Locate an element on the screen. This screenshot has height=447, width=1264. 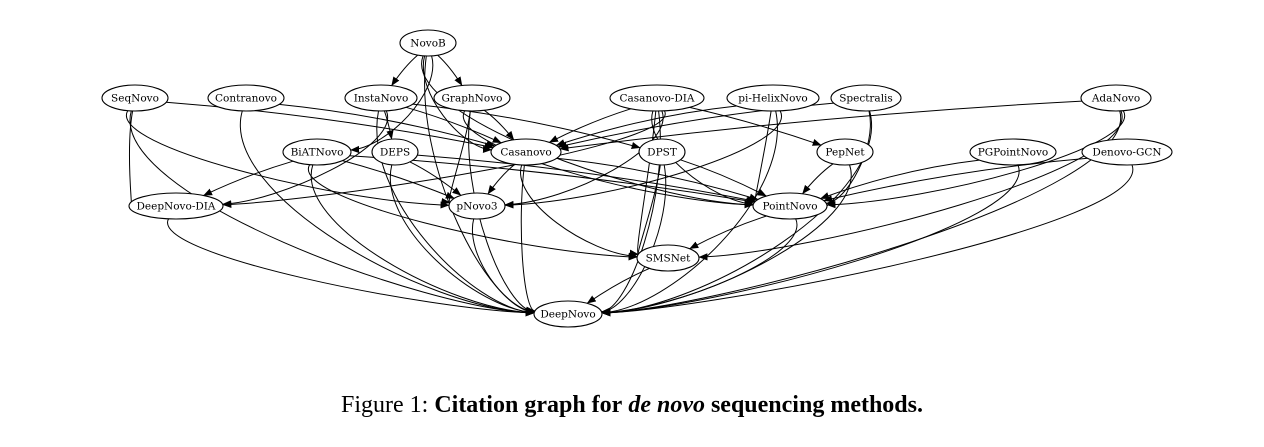
node-label: PGPointNovo is located at coordinates (1013, 153).